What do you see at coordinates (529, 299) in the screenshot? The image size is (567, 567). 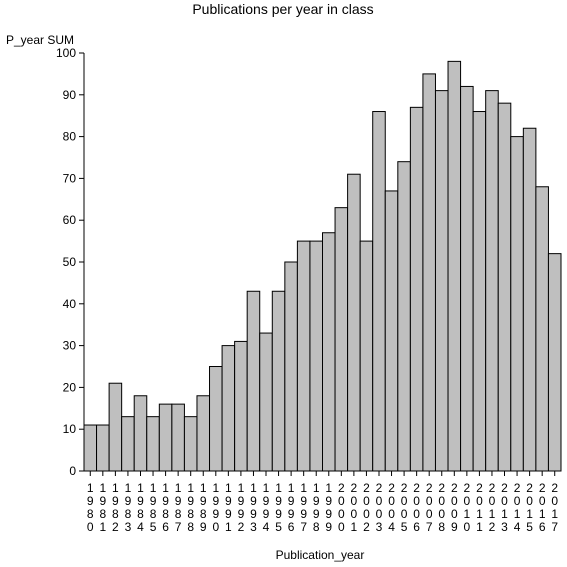 I see `bar-2015` at bounding box center [529, 299].